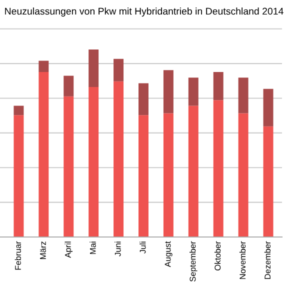 The width and height of the screenshot is (300, 300). Describe the element at coordinates (17, 255) in the screenshot. I see `x-tick-label: Februar` at that location.